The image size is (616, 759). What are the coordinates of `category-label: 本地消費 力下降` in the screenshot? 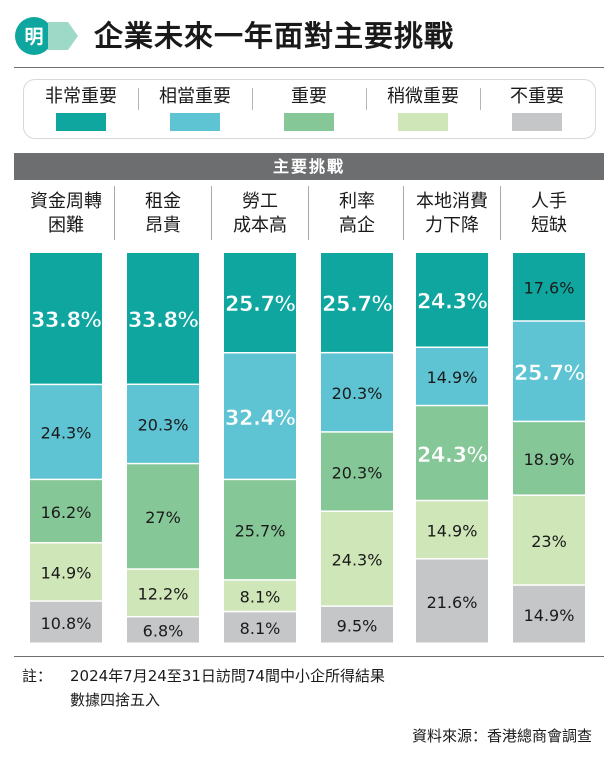 It's located at (452, 213).